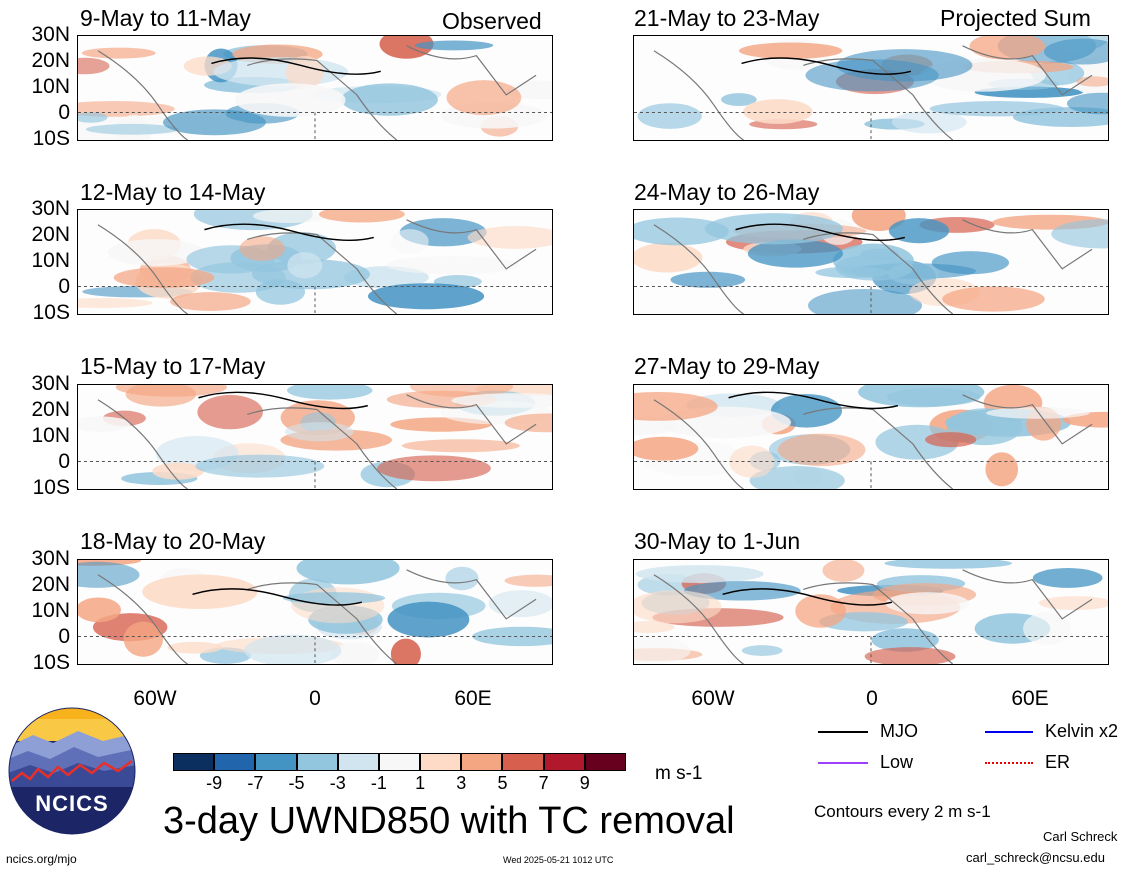  Describe the element at coordinates (679, 773) in the screenshot. I see `colorbar-units: m s-1` at that location.